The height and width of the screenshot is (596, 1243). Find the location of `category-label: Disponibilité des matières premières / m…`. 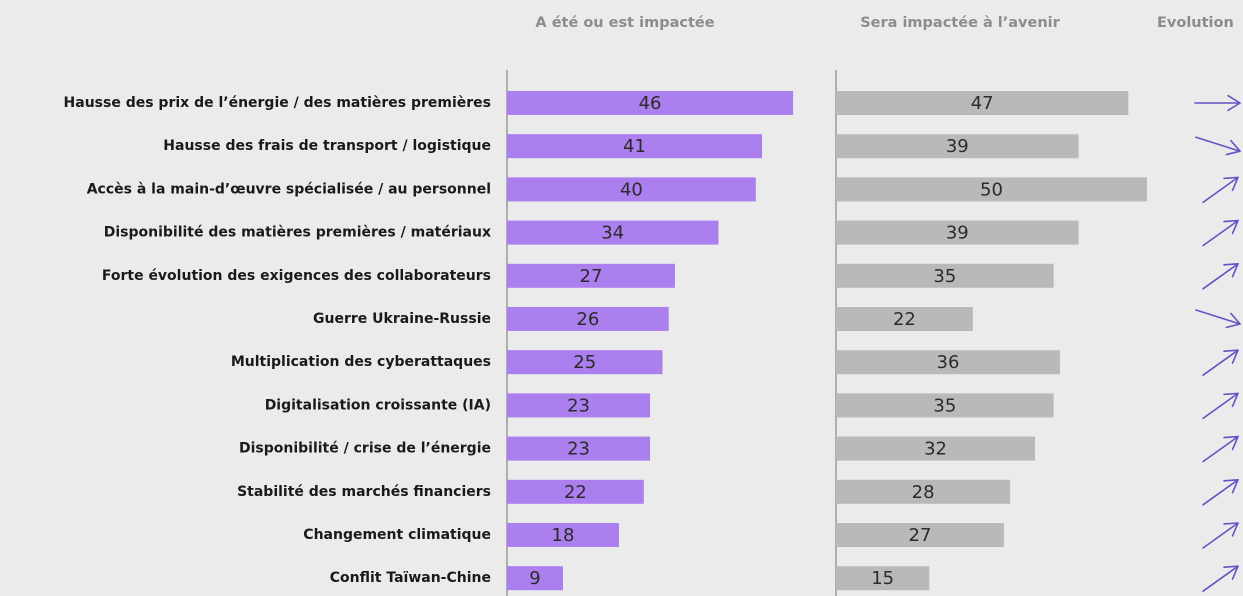

category-label: Disponibilité des matières premières / m… is located at coordinates (297, 233).